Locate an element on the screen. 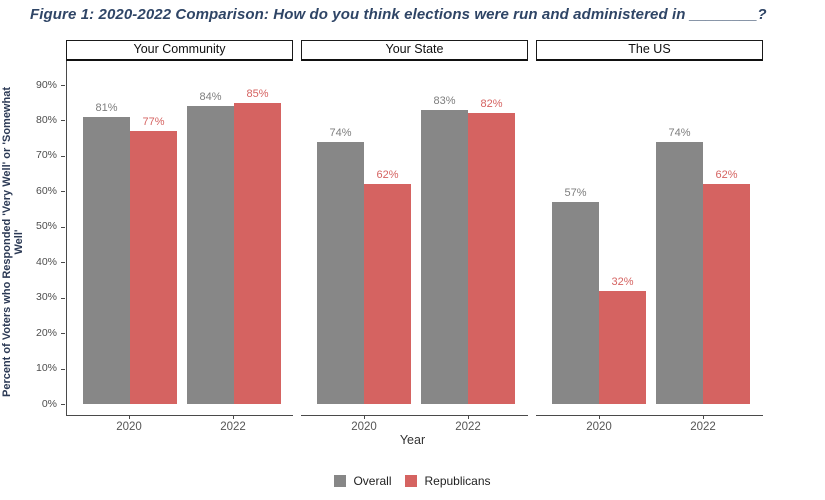  y-tick-label: 0% is located at coordinates (49, 403).